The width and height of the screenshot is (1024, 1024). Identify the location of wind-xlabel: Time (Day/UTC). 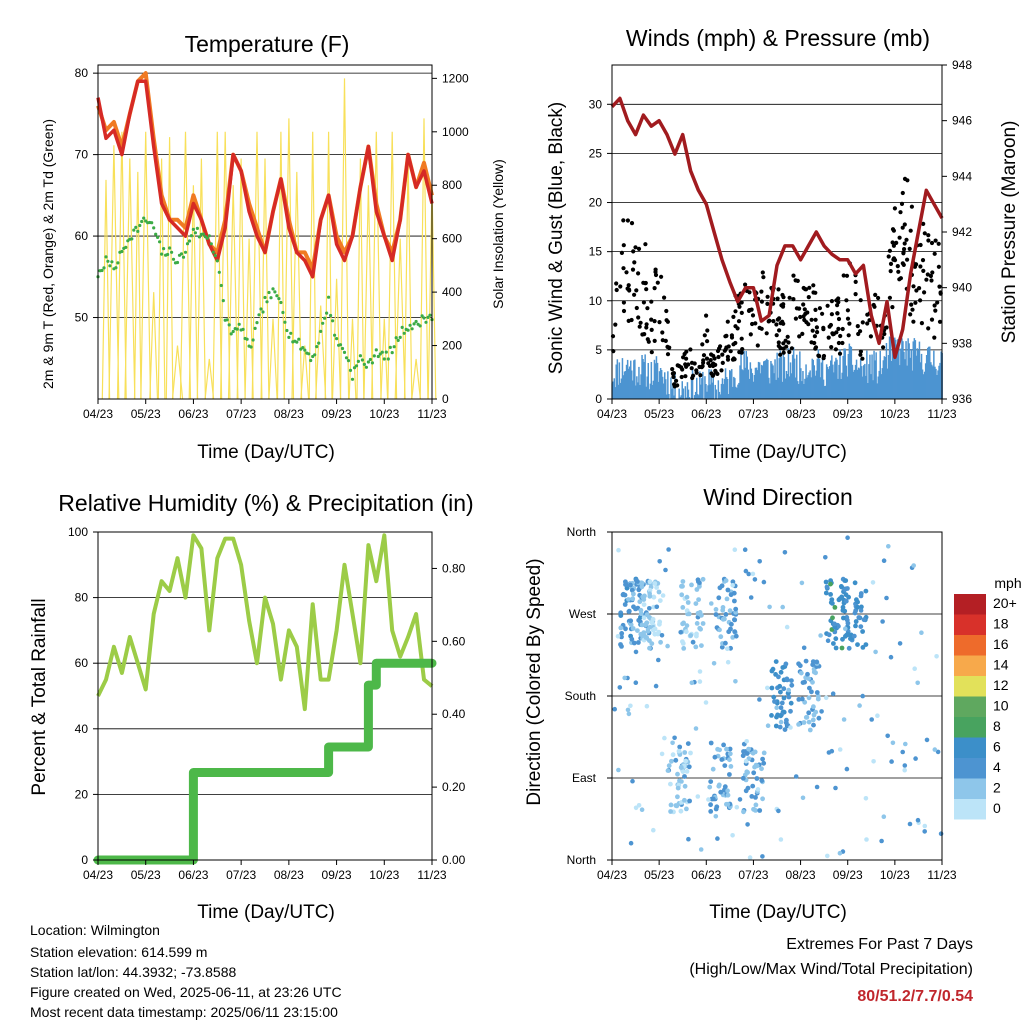
(778, 452).